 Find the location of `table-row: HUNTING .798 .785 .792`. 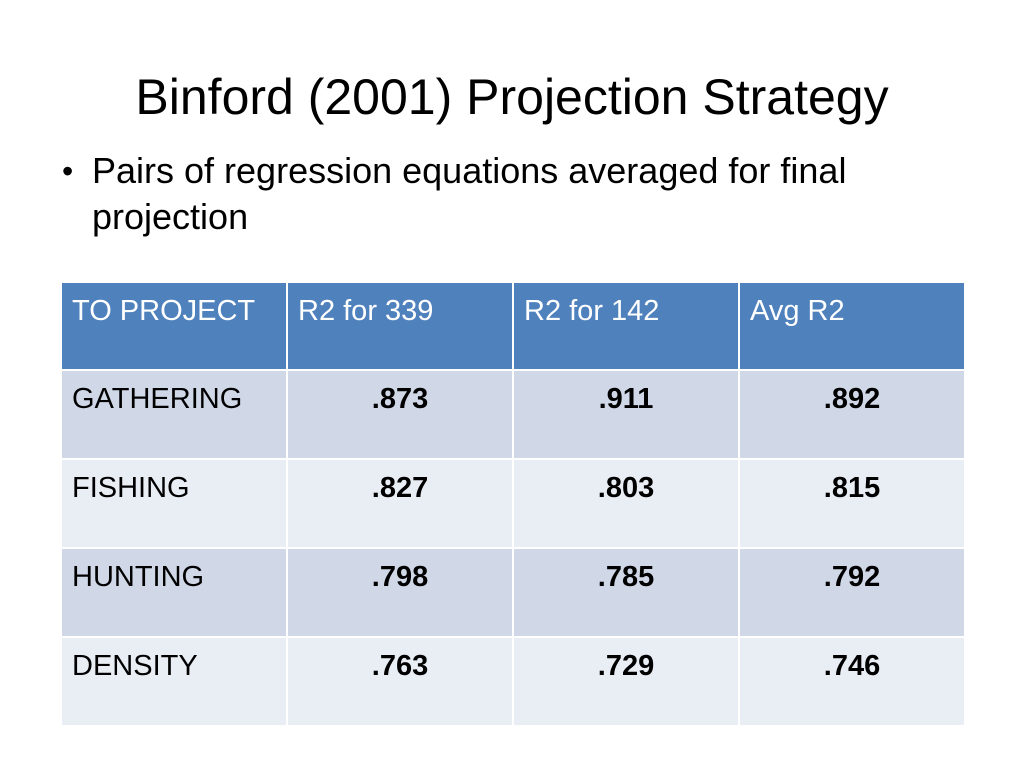

table-row: HUNTING .798 .785 .792 is located at coordinates (513, 592).